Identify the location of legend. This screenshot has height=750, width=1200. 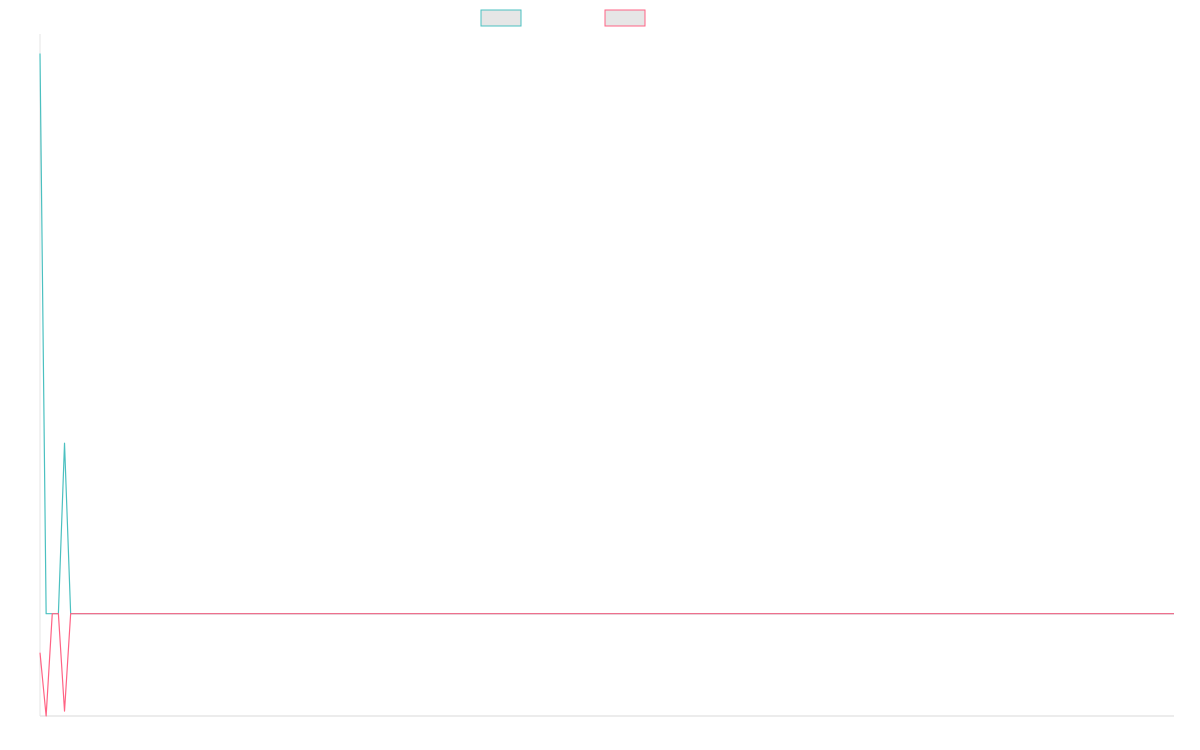
(563, 18).